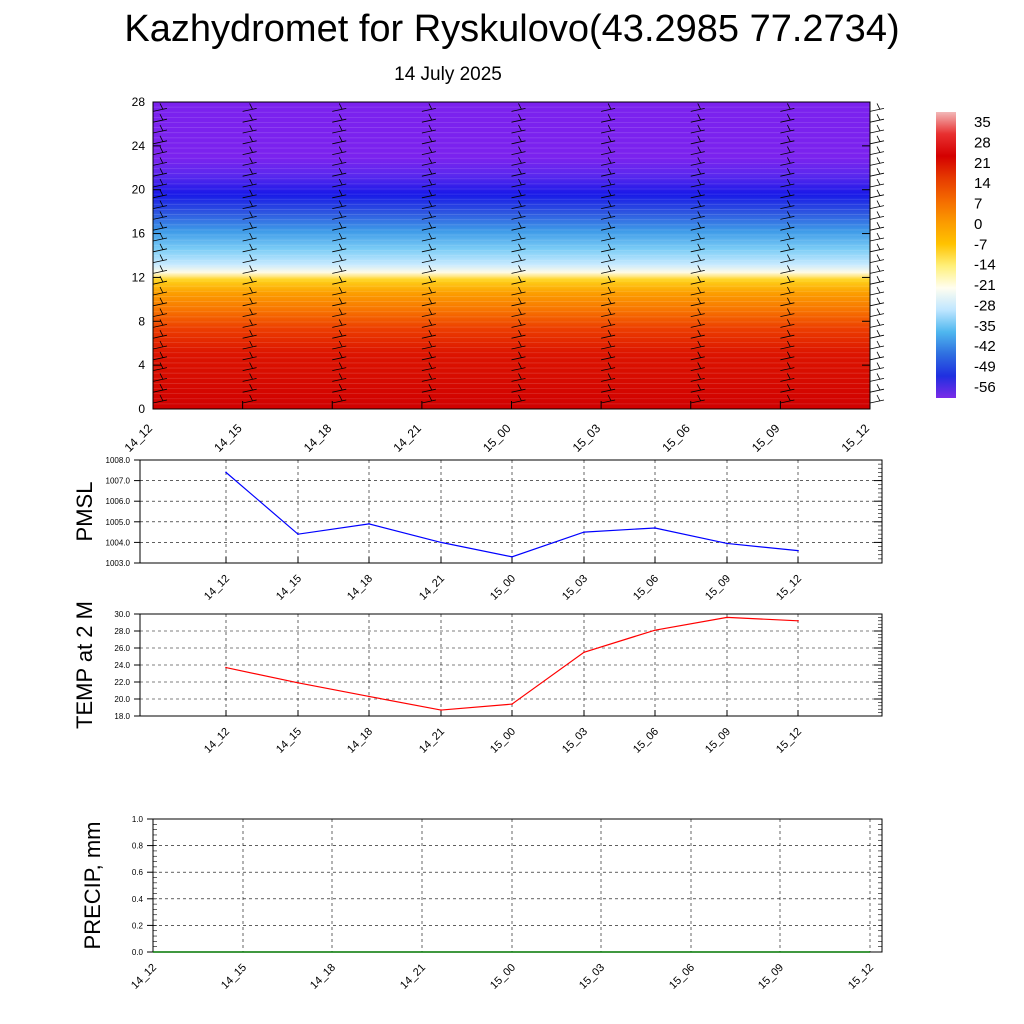  Describe the element at coordinates (789, 741) in the screenshot. I see `x-tick-label: 15_12` at that location.